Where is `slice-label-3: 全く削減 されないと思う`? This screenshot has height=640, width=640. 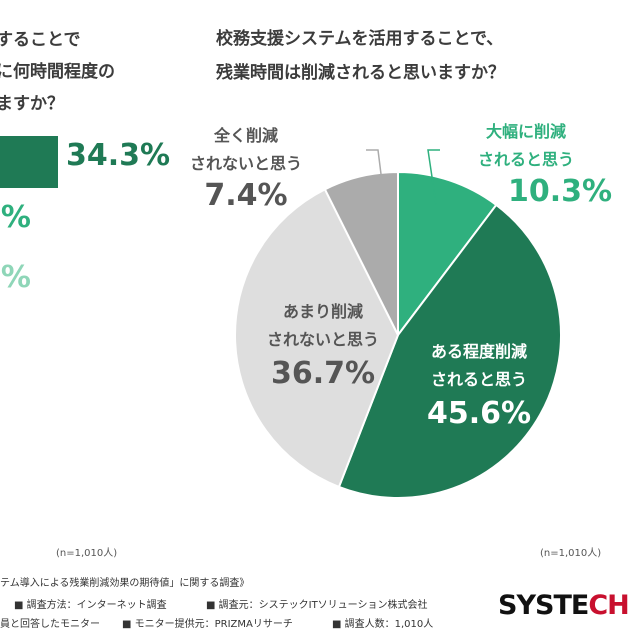 slice-label-3: 全く削減 されないと思う is located at coordinates (246, 150).